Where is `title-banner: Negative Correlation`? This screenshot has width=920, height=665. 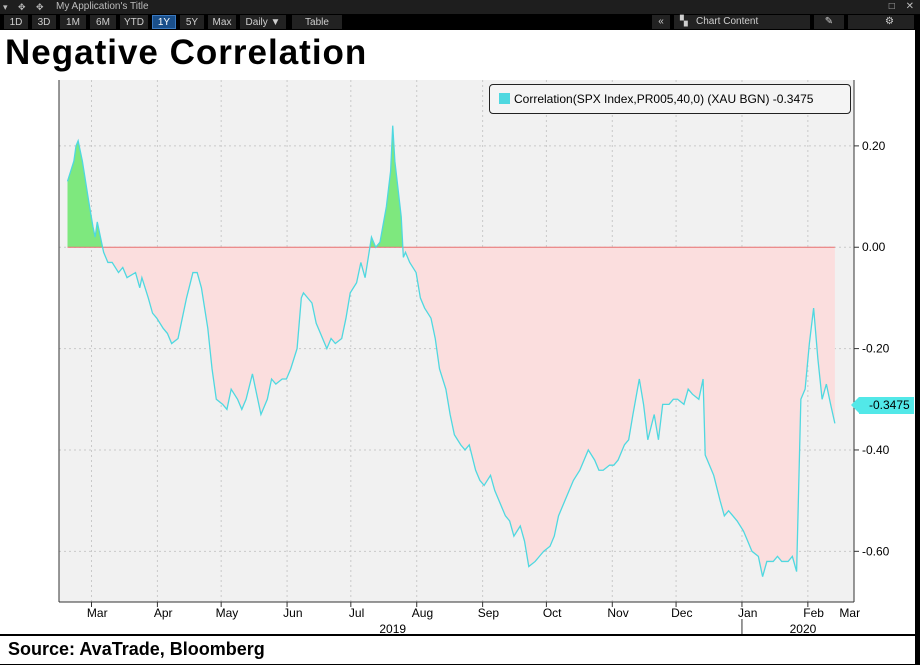 title-banner: Negative Correlation is located at coordinates (457, 54).